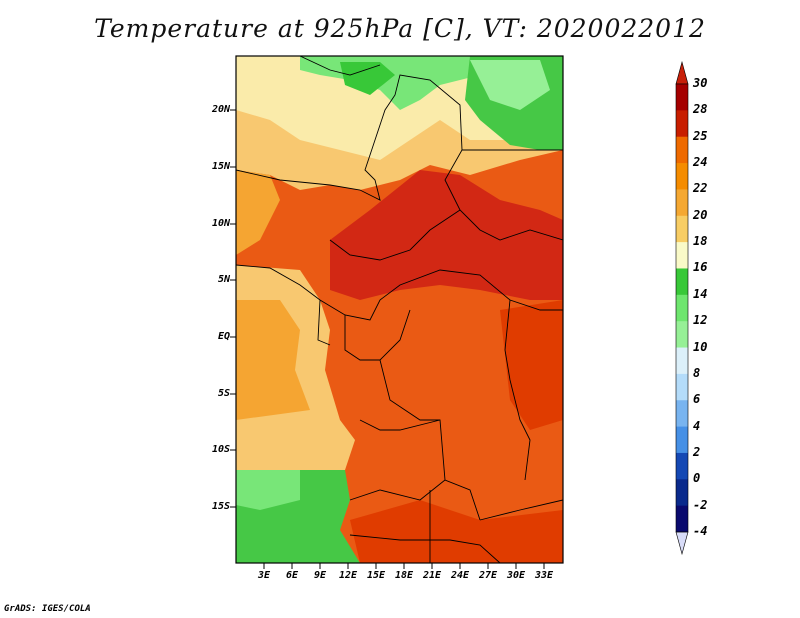 The height and width of the screenshot is (618, 800). I want to click on colorbar-label: -4, so click(700, 531).